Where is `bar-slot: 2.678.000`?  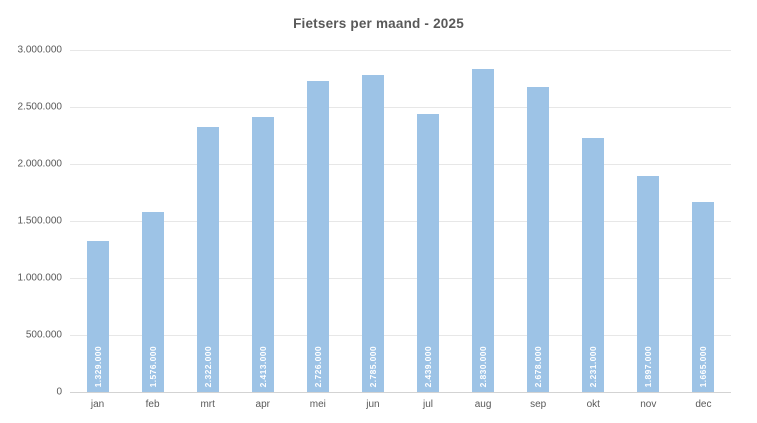 bar-slot: 2.678.000 is located at coordinates (538, 221).